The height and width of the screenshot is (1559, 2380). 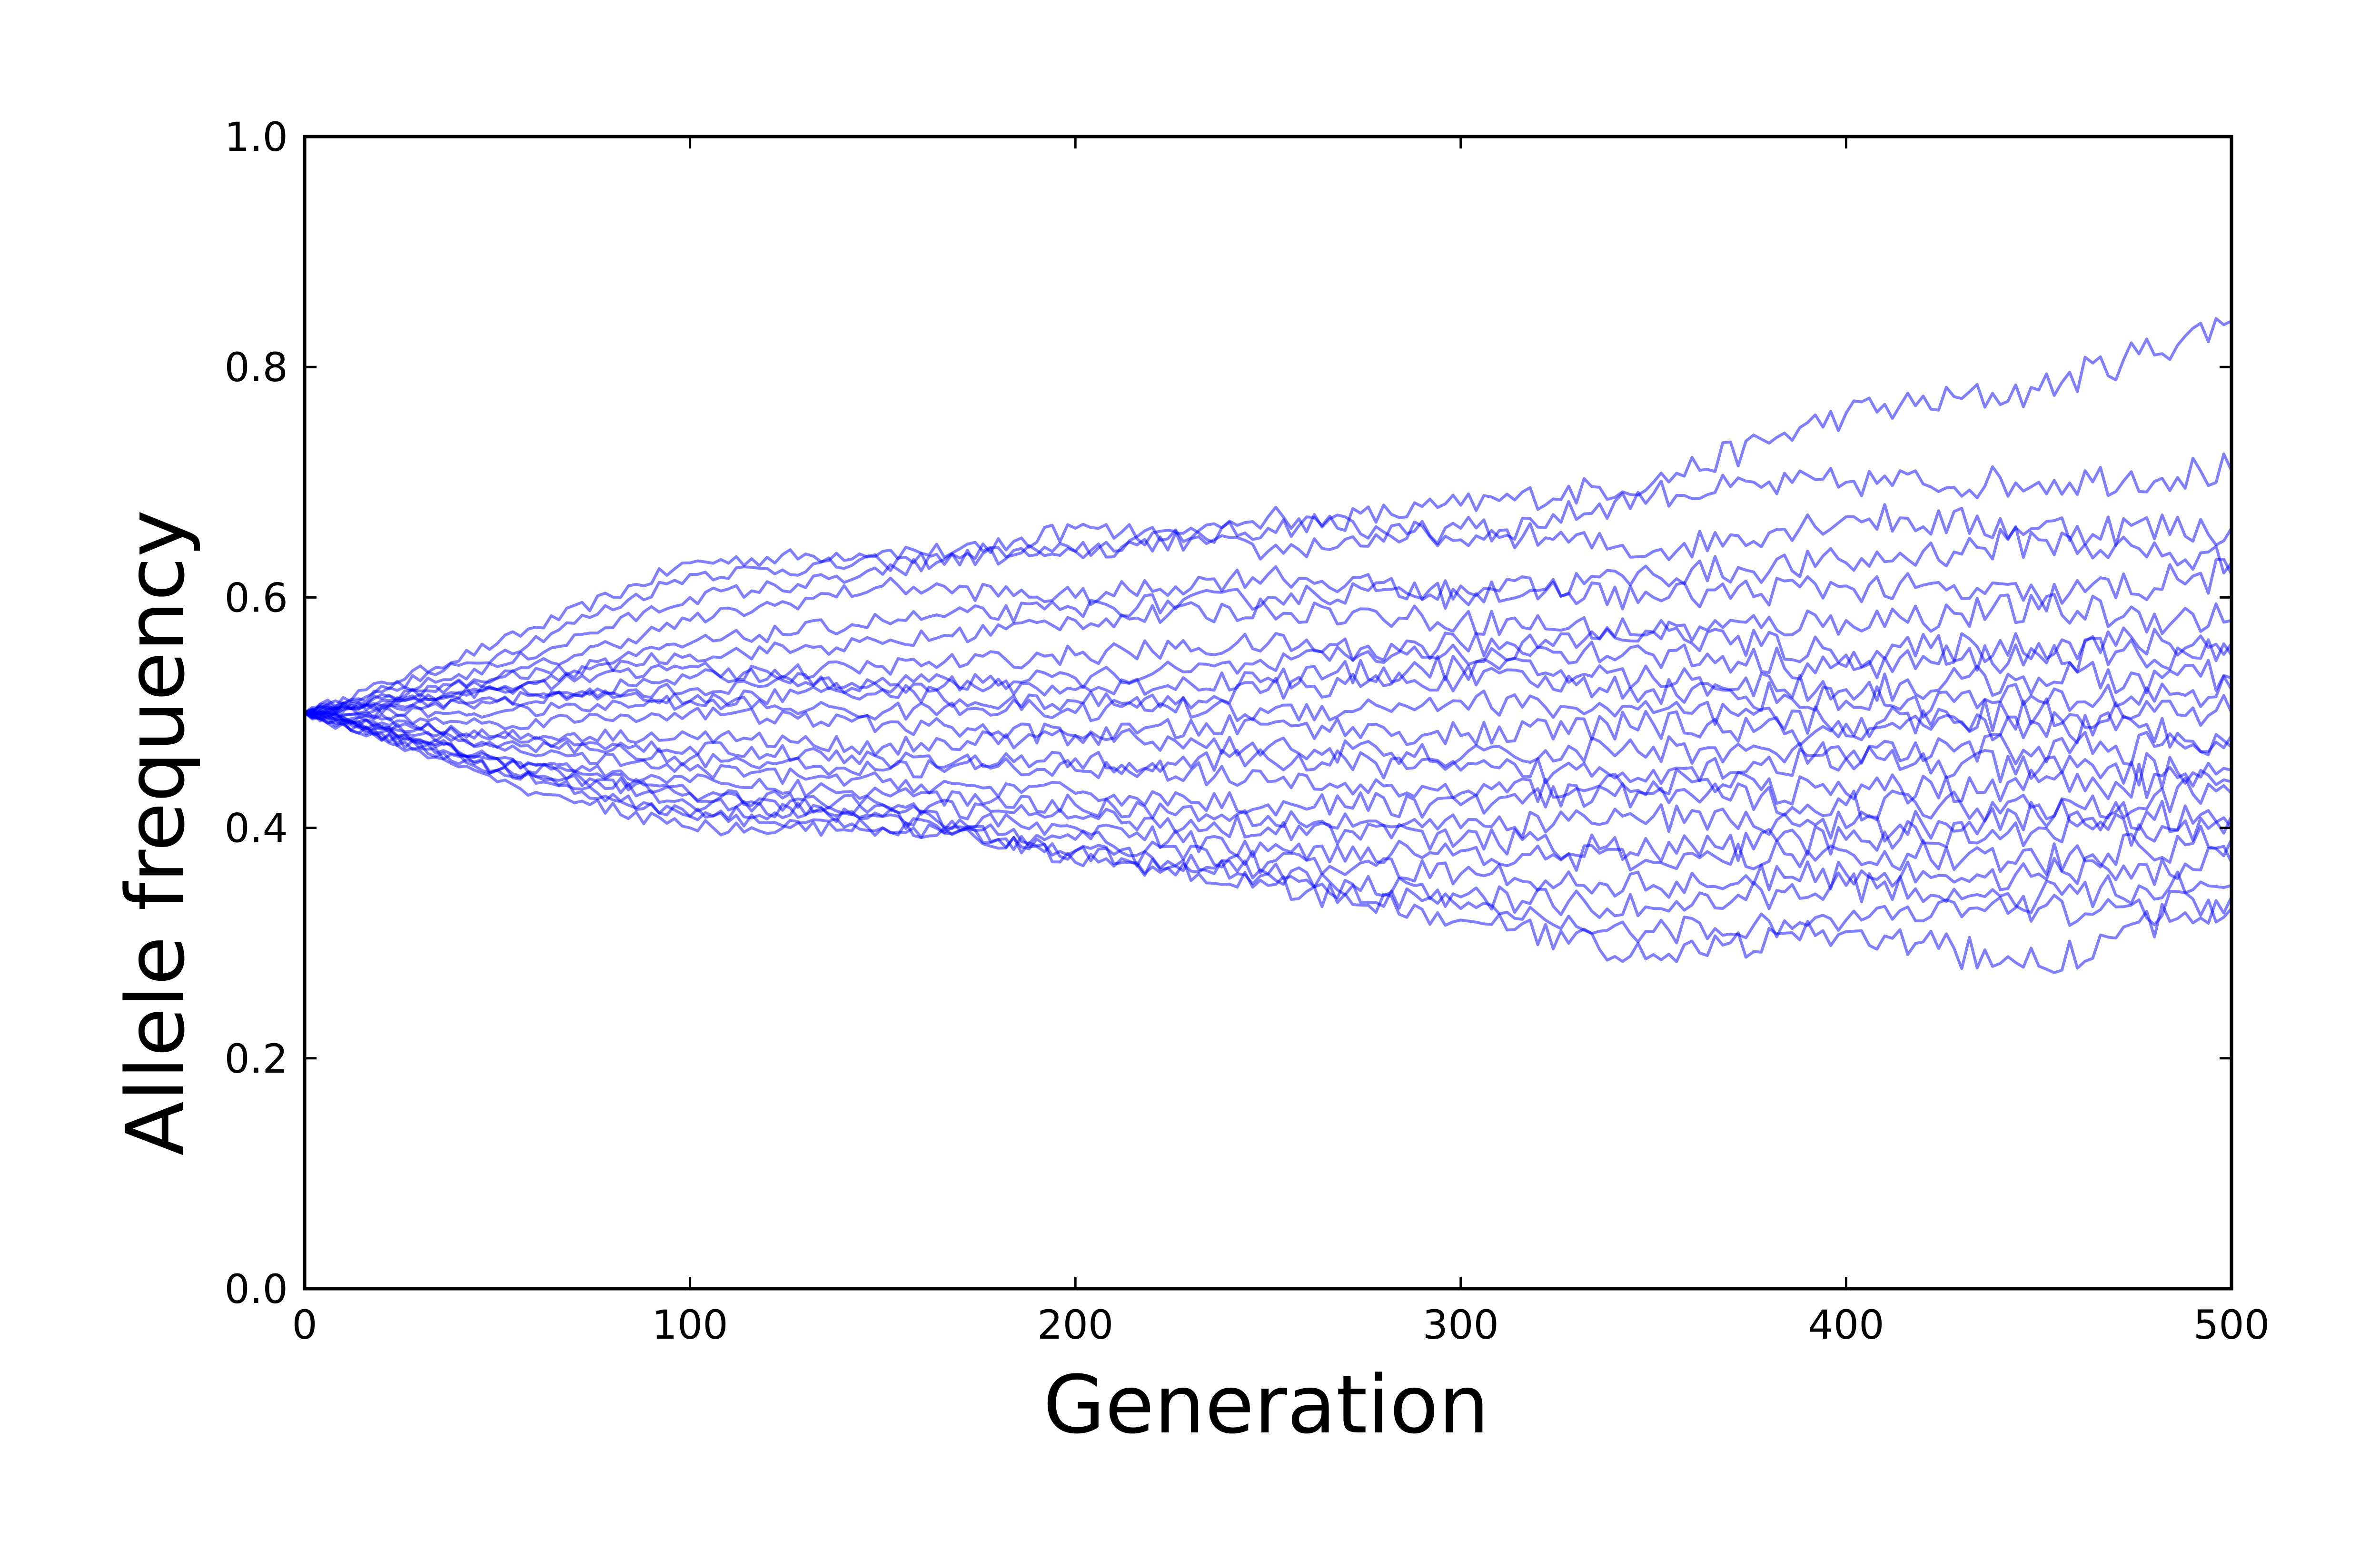 I want to click on x-tick-label: 300, so click(x=1461, y=1325).